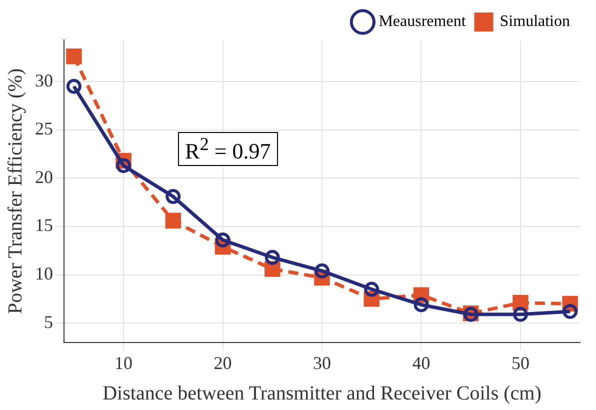 This screenshot has width=596, height=410. What do you see at coordinates (123, 362) in the screenshot?
I see `x-tick-label: 10` at bounding box center [123, 362].